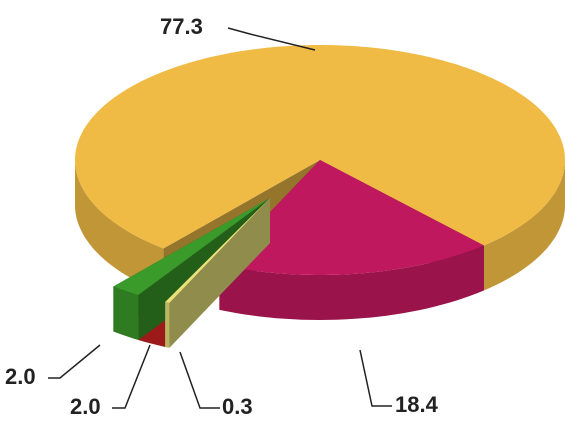 The image size is (565, 423). What do you see at coordinates (181, 26) in the screenshot?
I see `data-label: 77.3` at bounding box center [181, 26].